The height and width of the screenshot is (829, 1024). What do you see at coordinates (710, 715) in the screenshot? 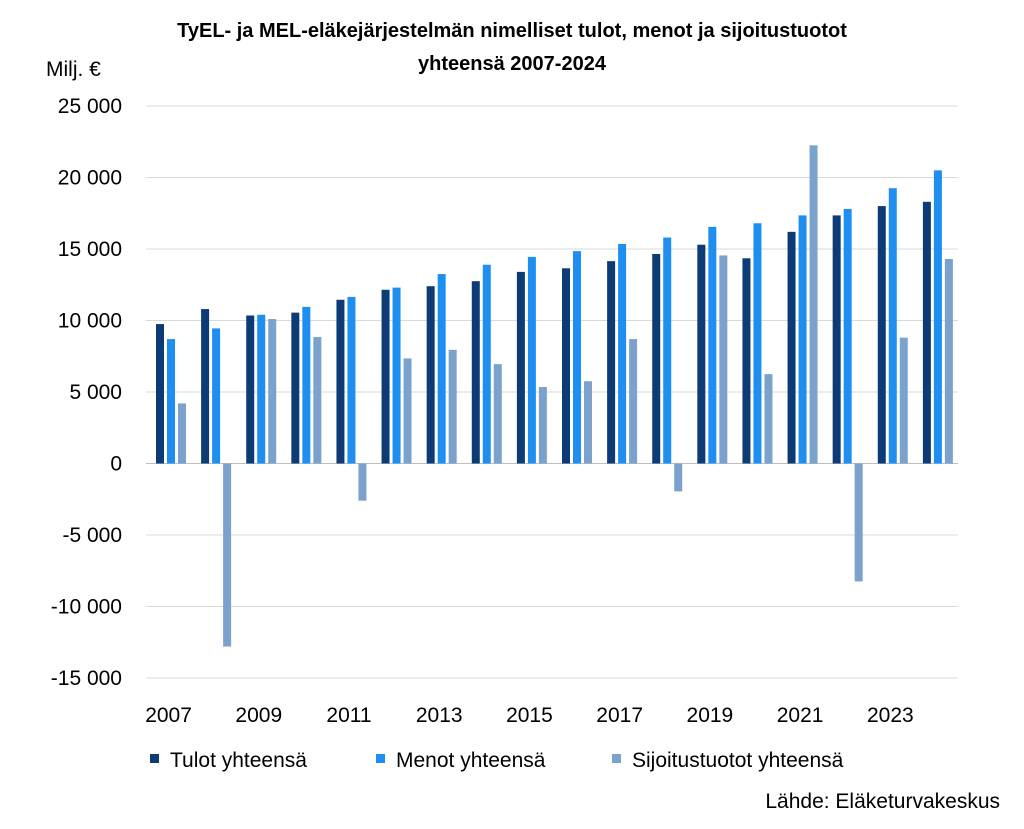
I see `x-tick-label: 2019` at bounding box center [710, 715].